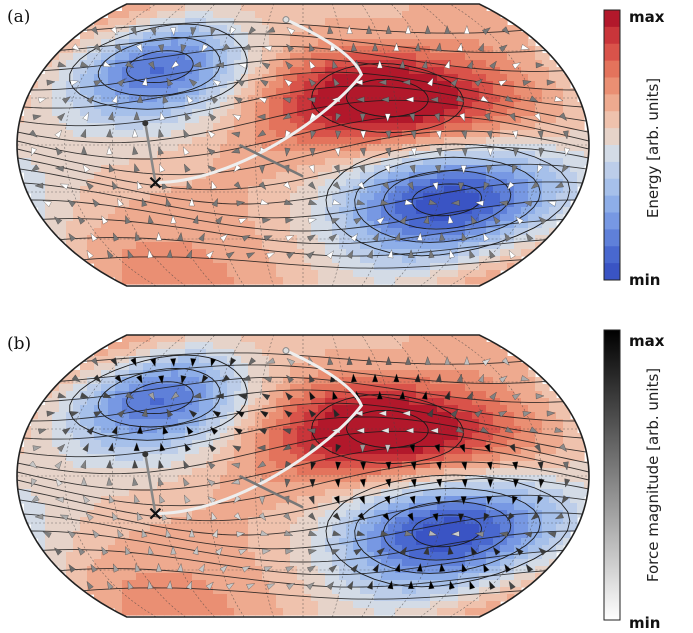 This screenshot has height=633, width=693. Describe the element at coordinates (145, 123) in the screenshot. I see `marker-dot` at that location.